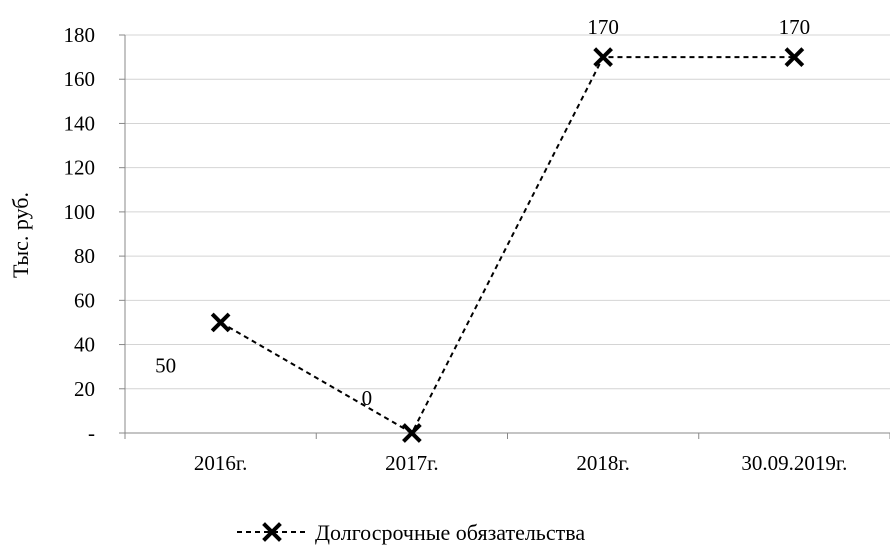 The height and width of the screenshot is (547, 890). I want to click on legend-marker-x-icon, so click(272, 532).